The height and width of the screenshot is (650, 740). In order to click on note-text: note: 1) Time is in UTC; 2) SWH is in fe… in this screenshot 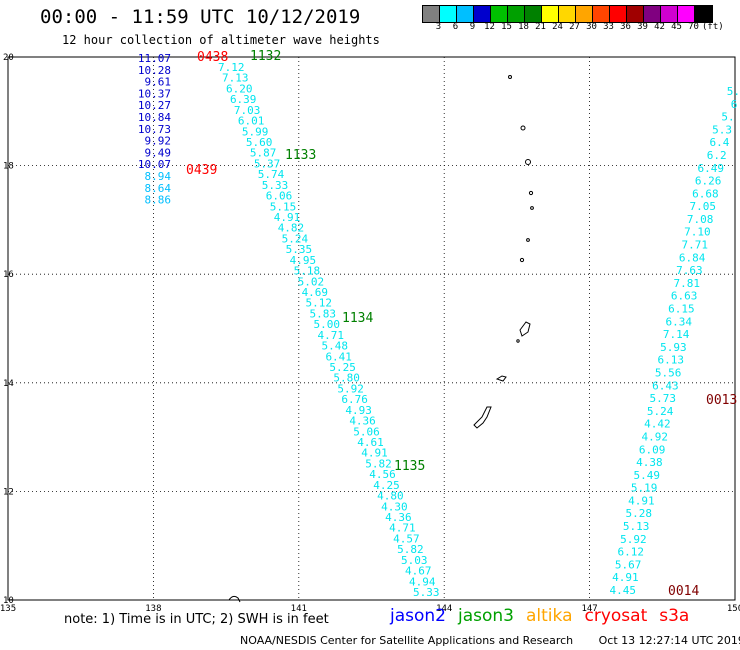, I will do `click(196, 619)`.